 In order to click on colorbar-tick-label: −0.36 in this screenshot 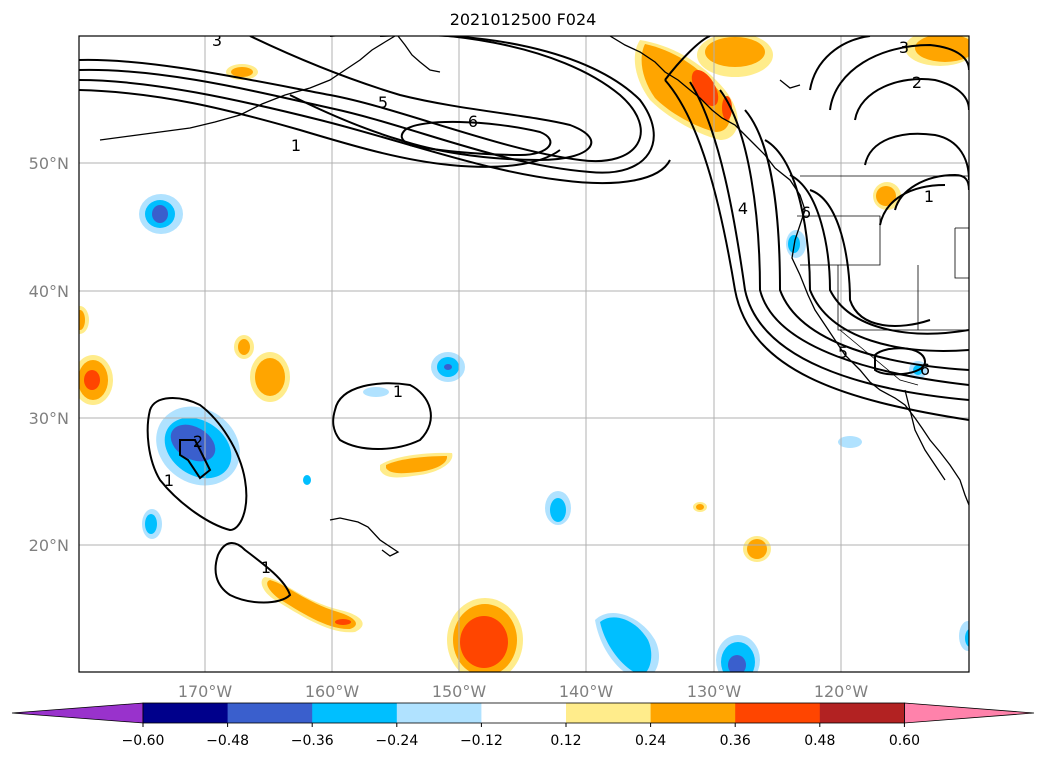, I will do `click(312, 741)`.